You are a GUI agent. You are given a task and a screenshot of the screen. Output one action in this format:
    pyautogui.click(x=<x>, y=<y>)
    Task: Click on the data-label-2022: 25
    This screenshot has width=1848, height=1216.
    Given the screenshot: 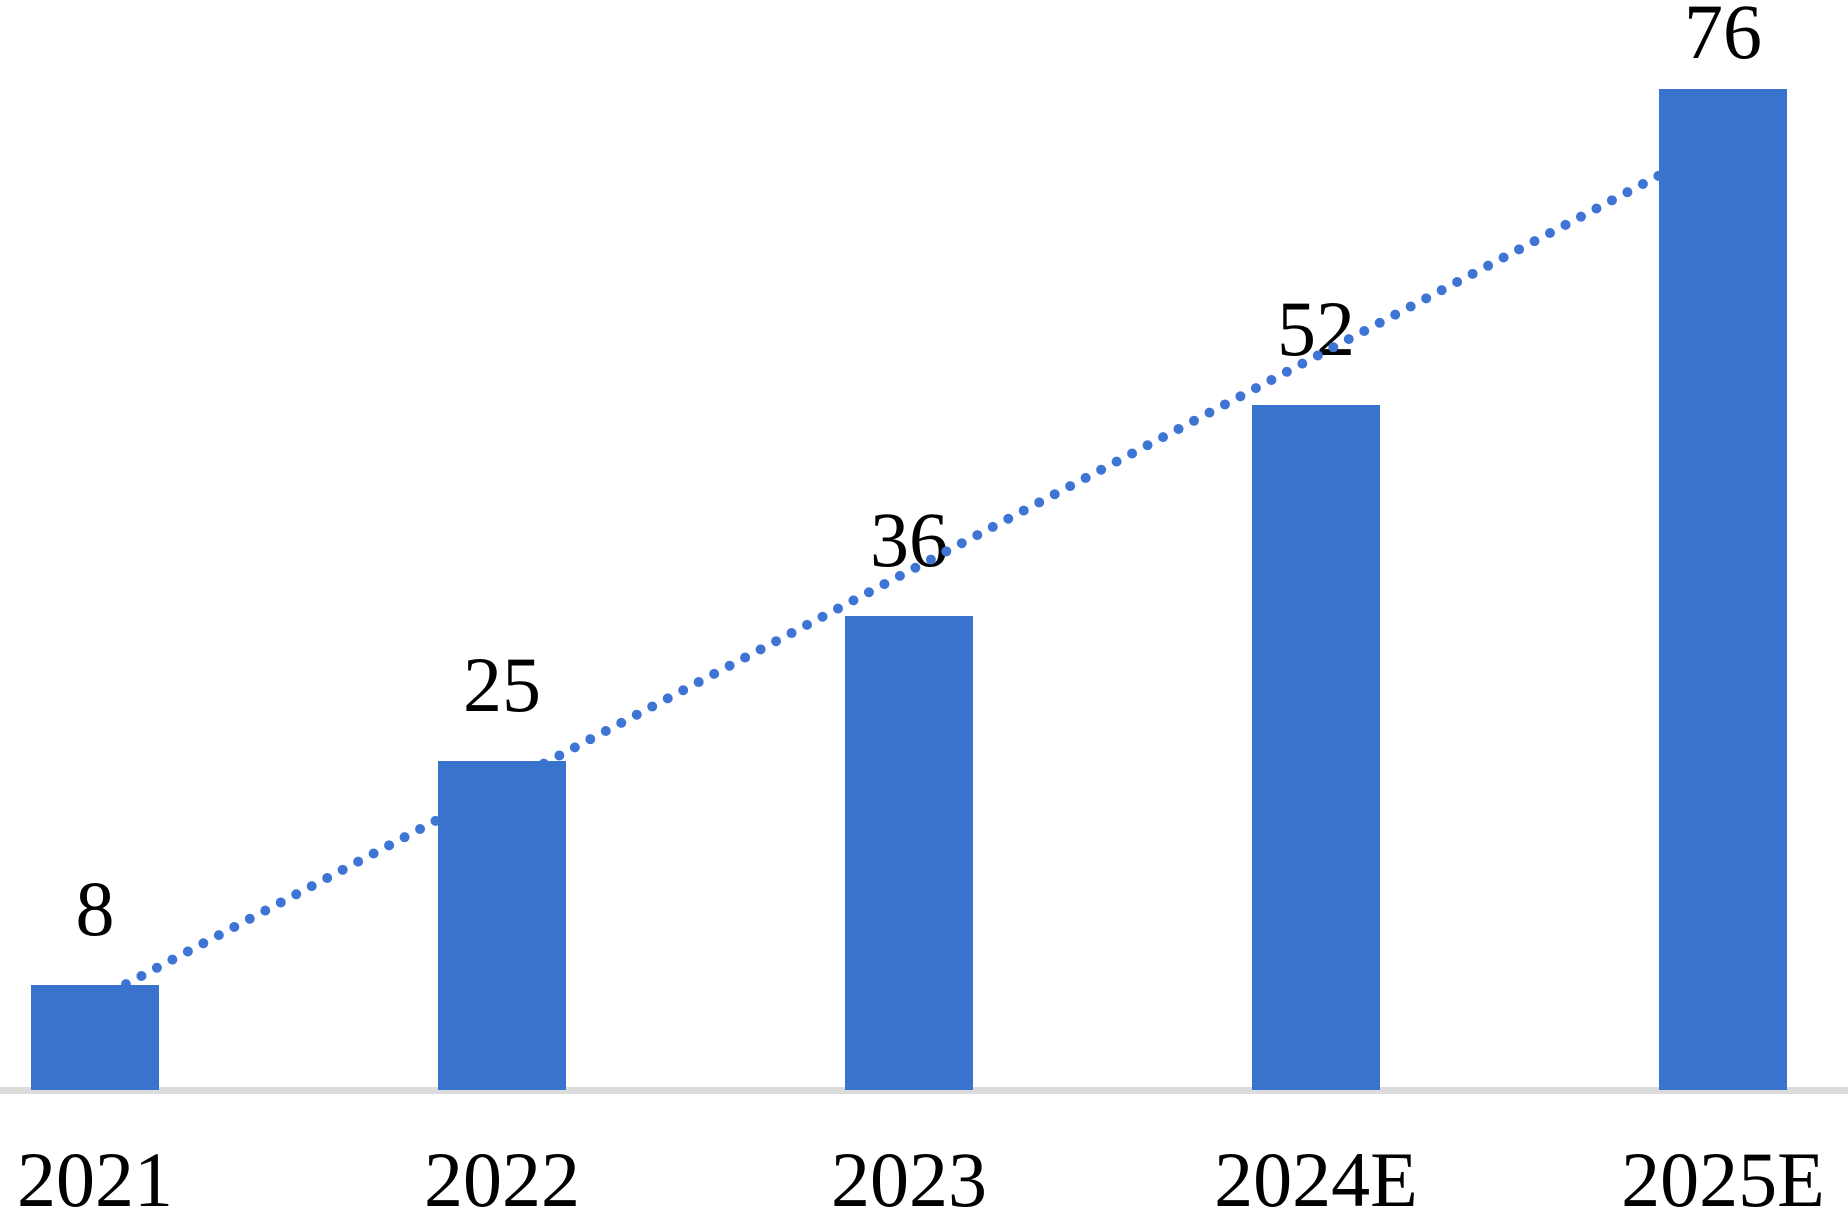 What is the action you would take?
    pyautogui.click(x=502, y=684)
    